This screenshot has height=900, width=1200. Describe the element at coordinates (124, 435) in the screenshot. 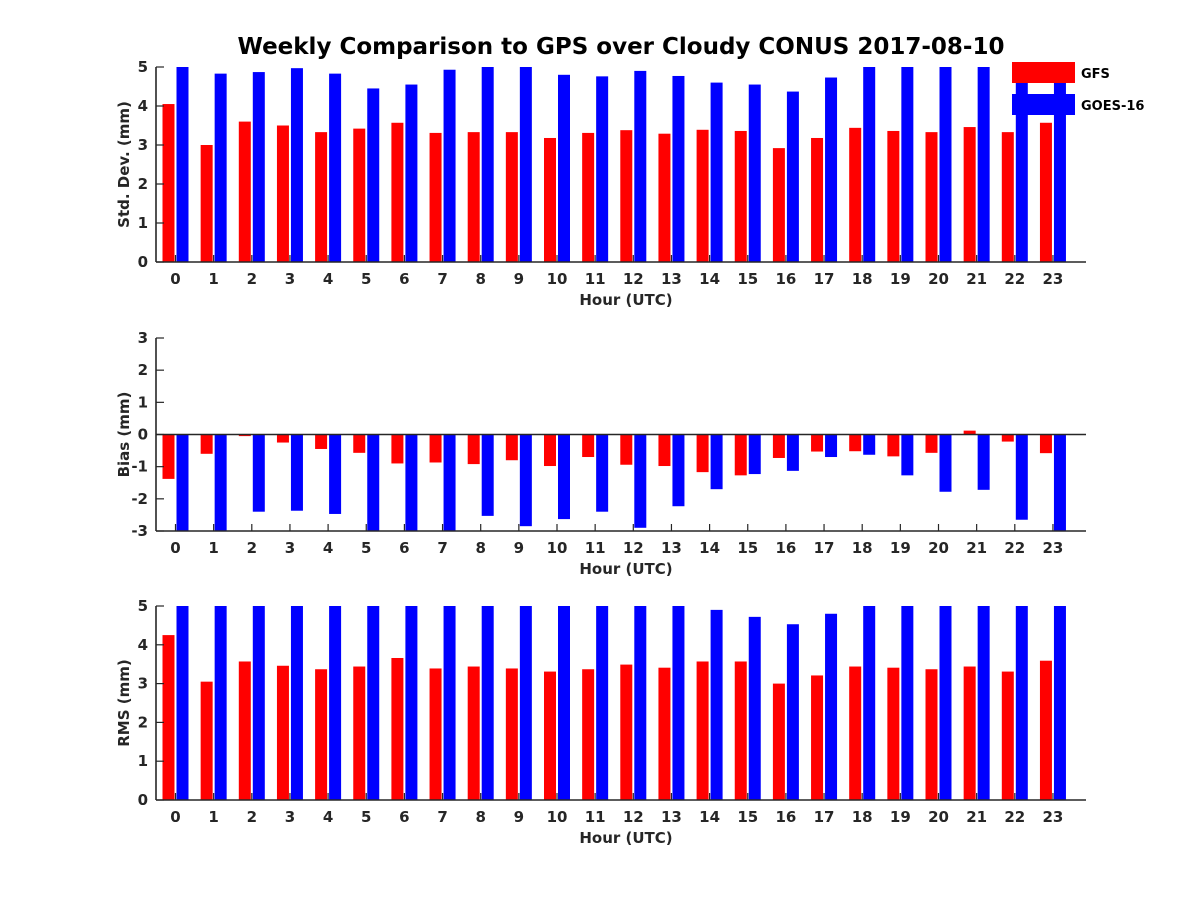

I see `y-axis-label: Bias (mm)` at that location.